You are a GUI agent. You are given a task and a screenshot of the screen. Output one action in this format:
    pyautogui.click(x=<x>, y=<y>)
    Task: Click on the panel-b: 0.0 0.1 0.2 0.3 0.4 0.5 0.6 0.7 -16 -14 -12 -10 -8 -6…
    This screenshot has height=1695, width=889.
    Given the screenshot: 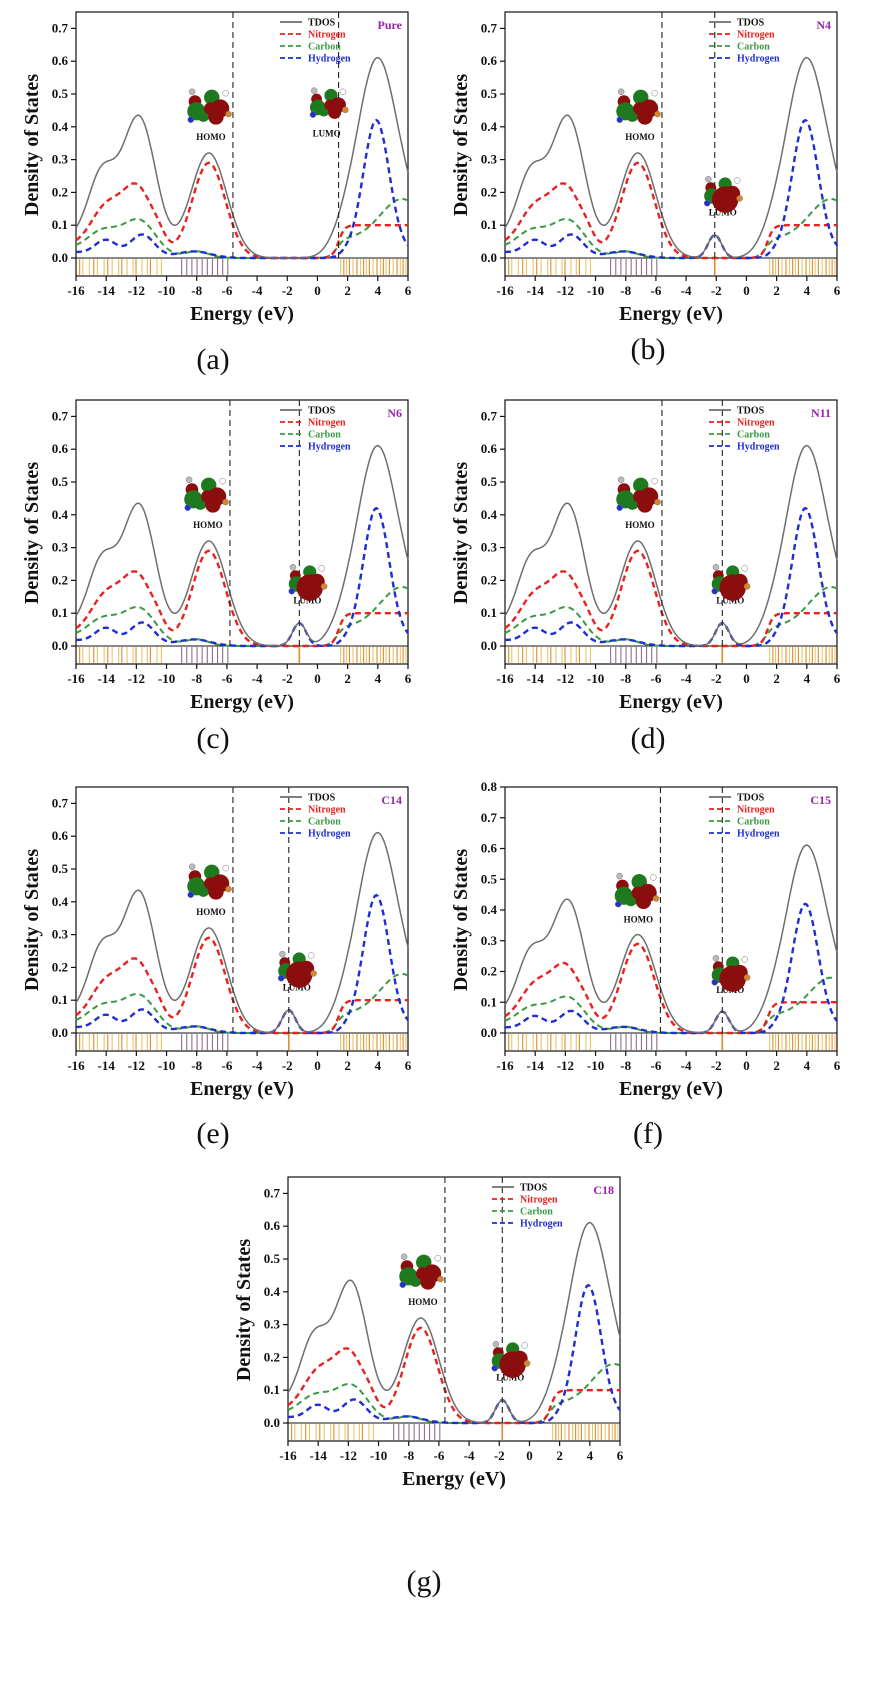 What is the action you would take?
    pyautogui.click(x=644, y=192)
    